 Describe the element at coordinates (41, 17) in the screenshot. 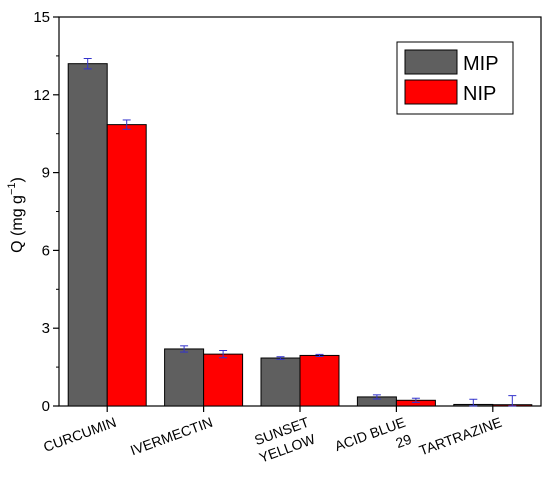

I see `y-tick-label: 15` at that location.